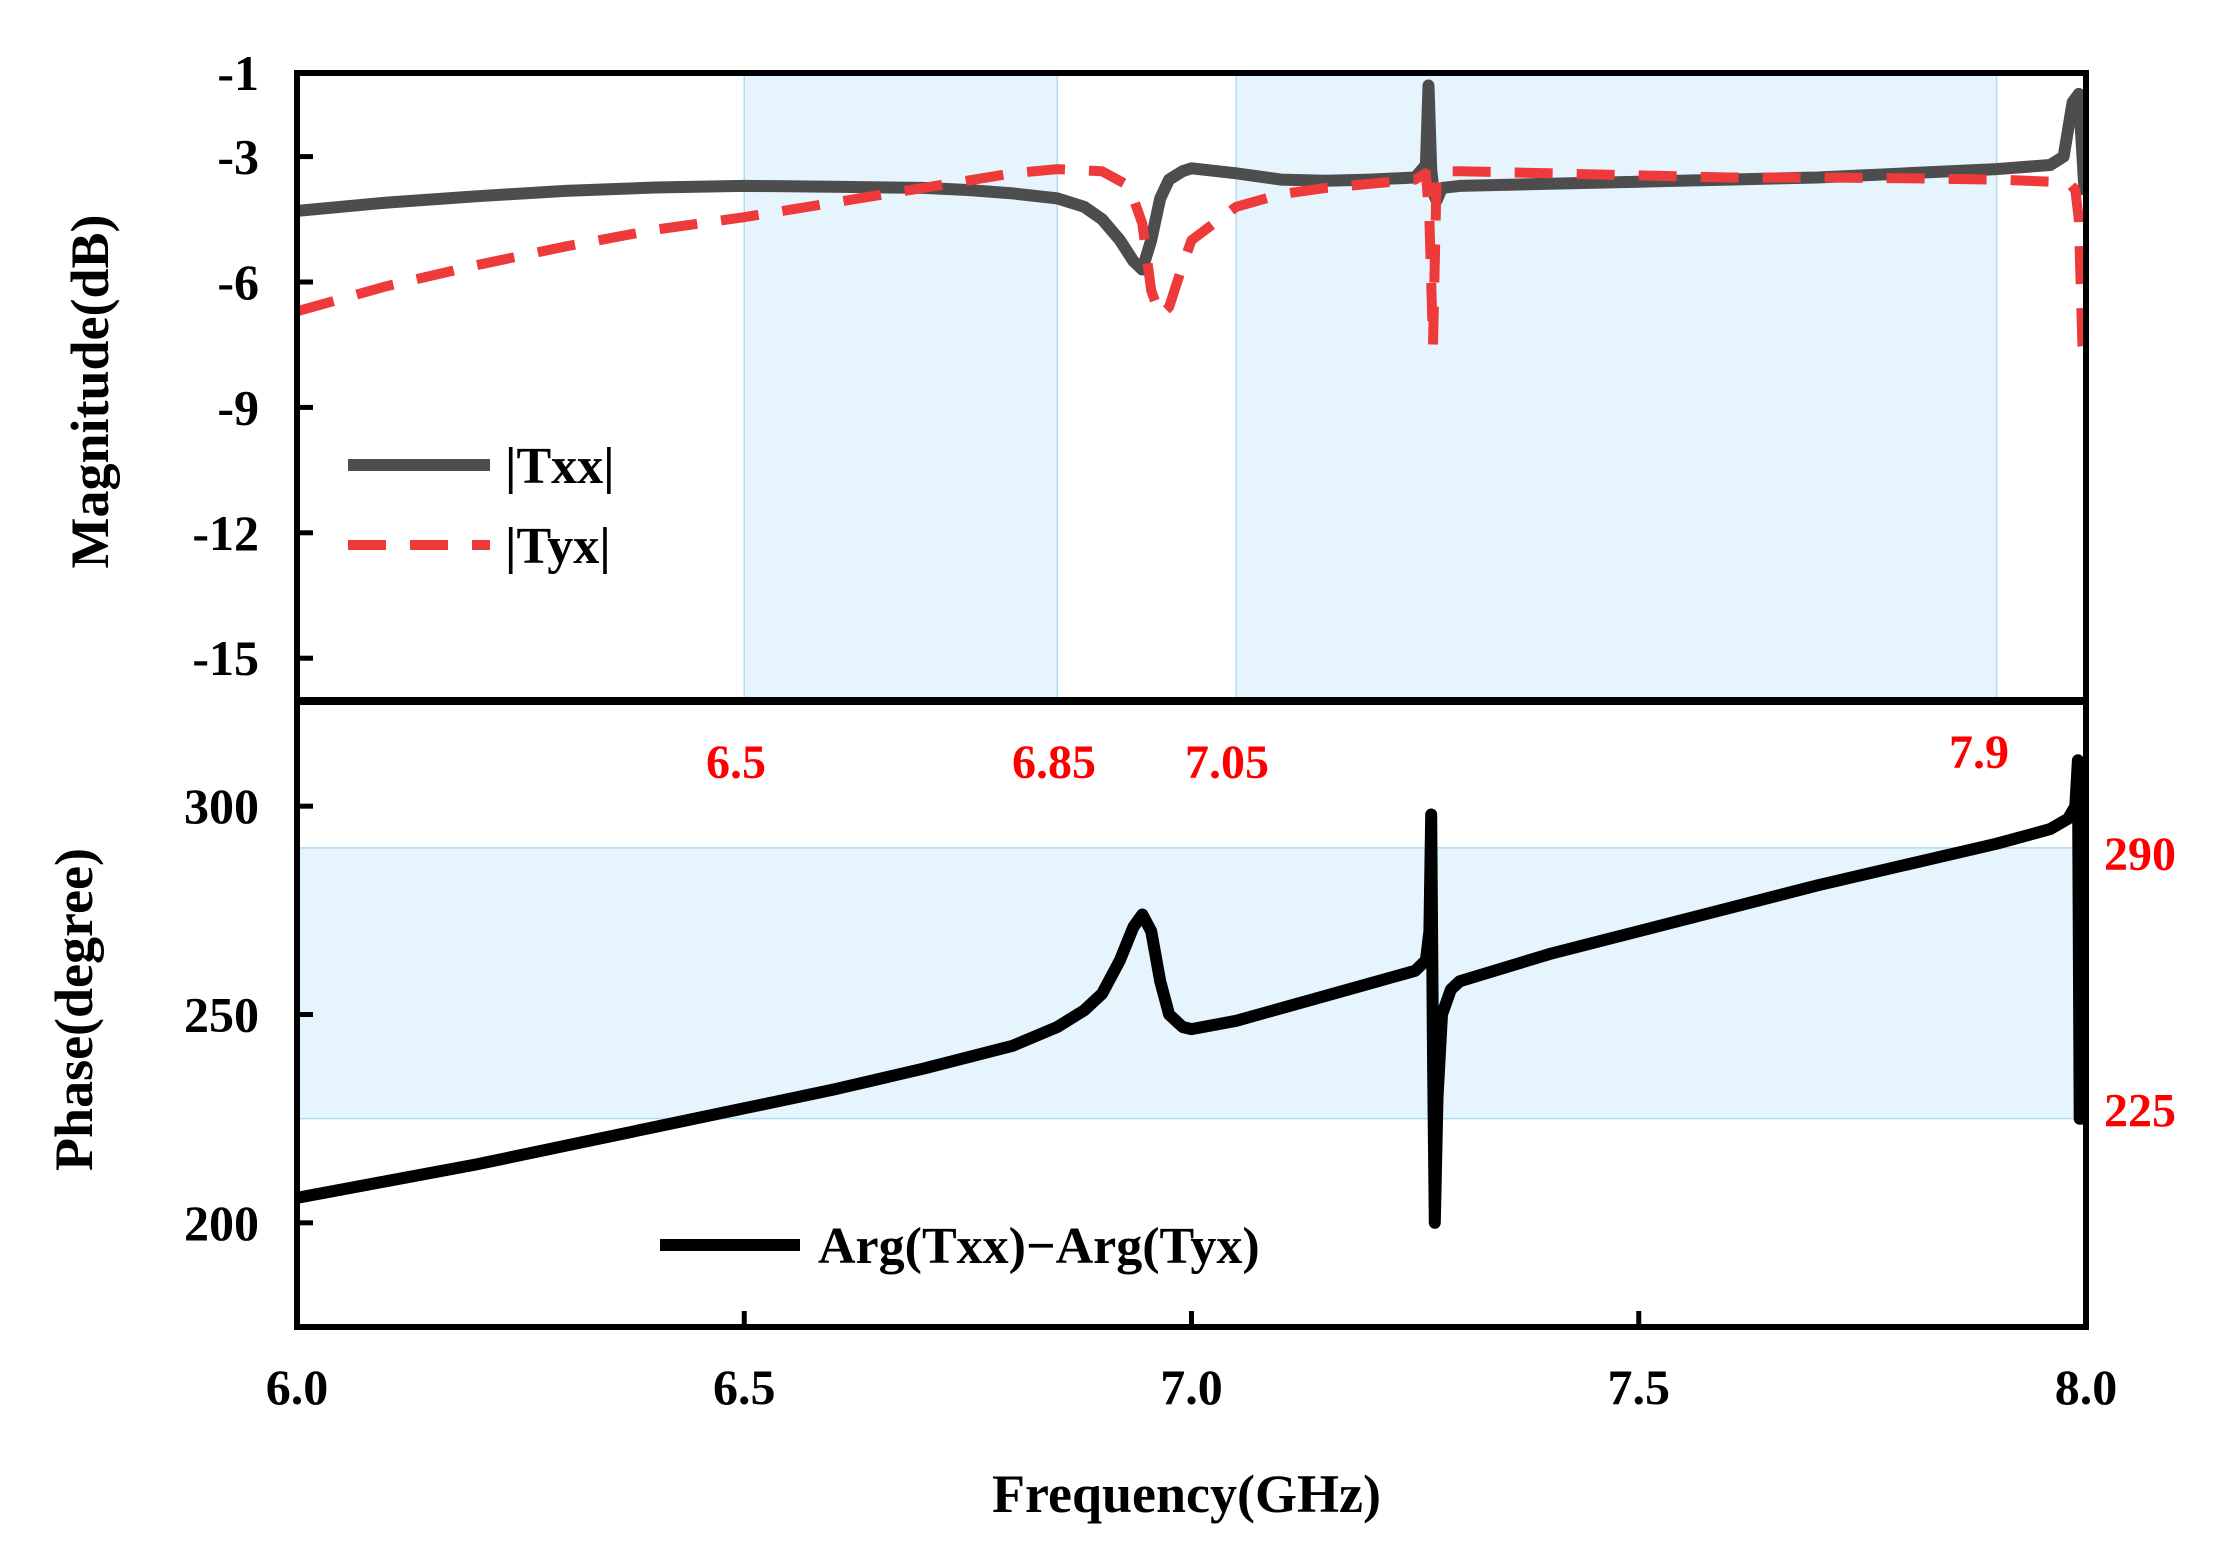 This screenshot has width=2215, height=1550. What do you see at coordinates (225, 533) in the screenshot?
I see `y-tick-label-magnitude: -12` at bounding box center [225, 533].